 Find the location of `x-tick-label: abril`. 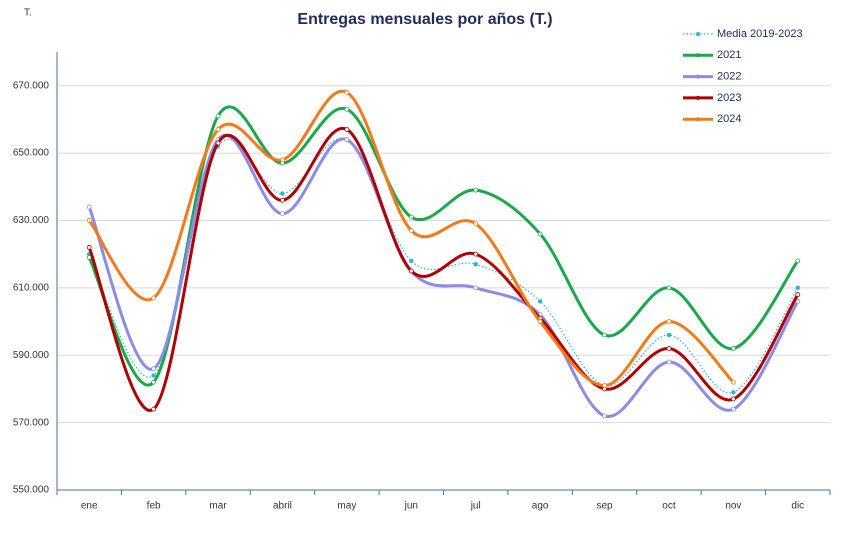

x-tick-label: abril is located at coordinates (282, 506).